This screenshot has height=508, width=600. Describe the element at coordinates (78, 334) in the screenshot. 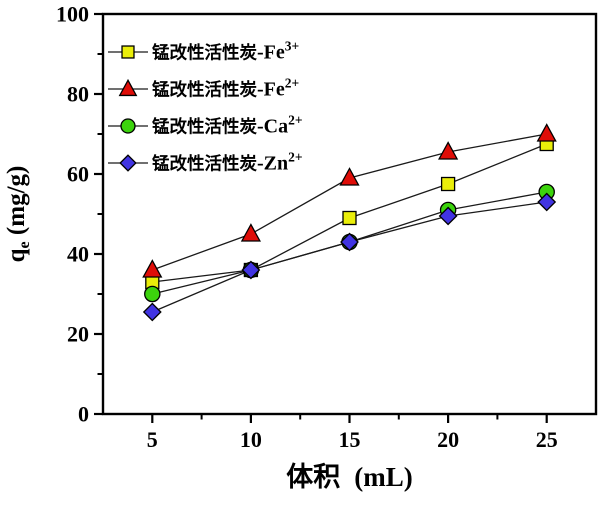

I see `y-tick-label: 20` at that location.